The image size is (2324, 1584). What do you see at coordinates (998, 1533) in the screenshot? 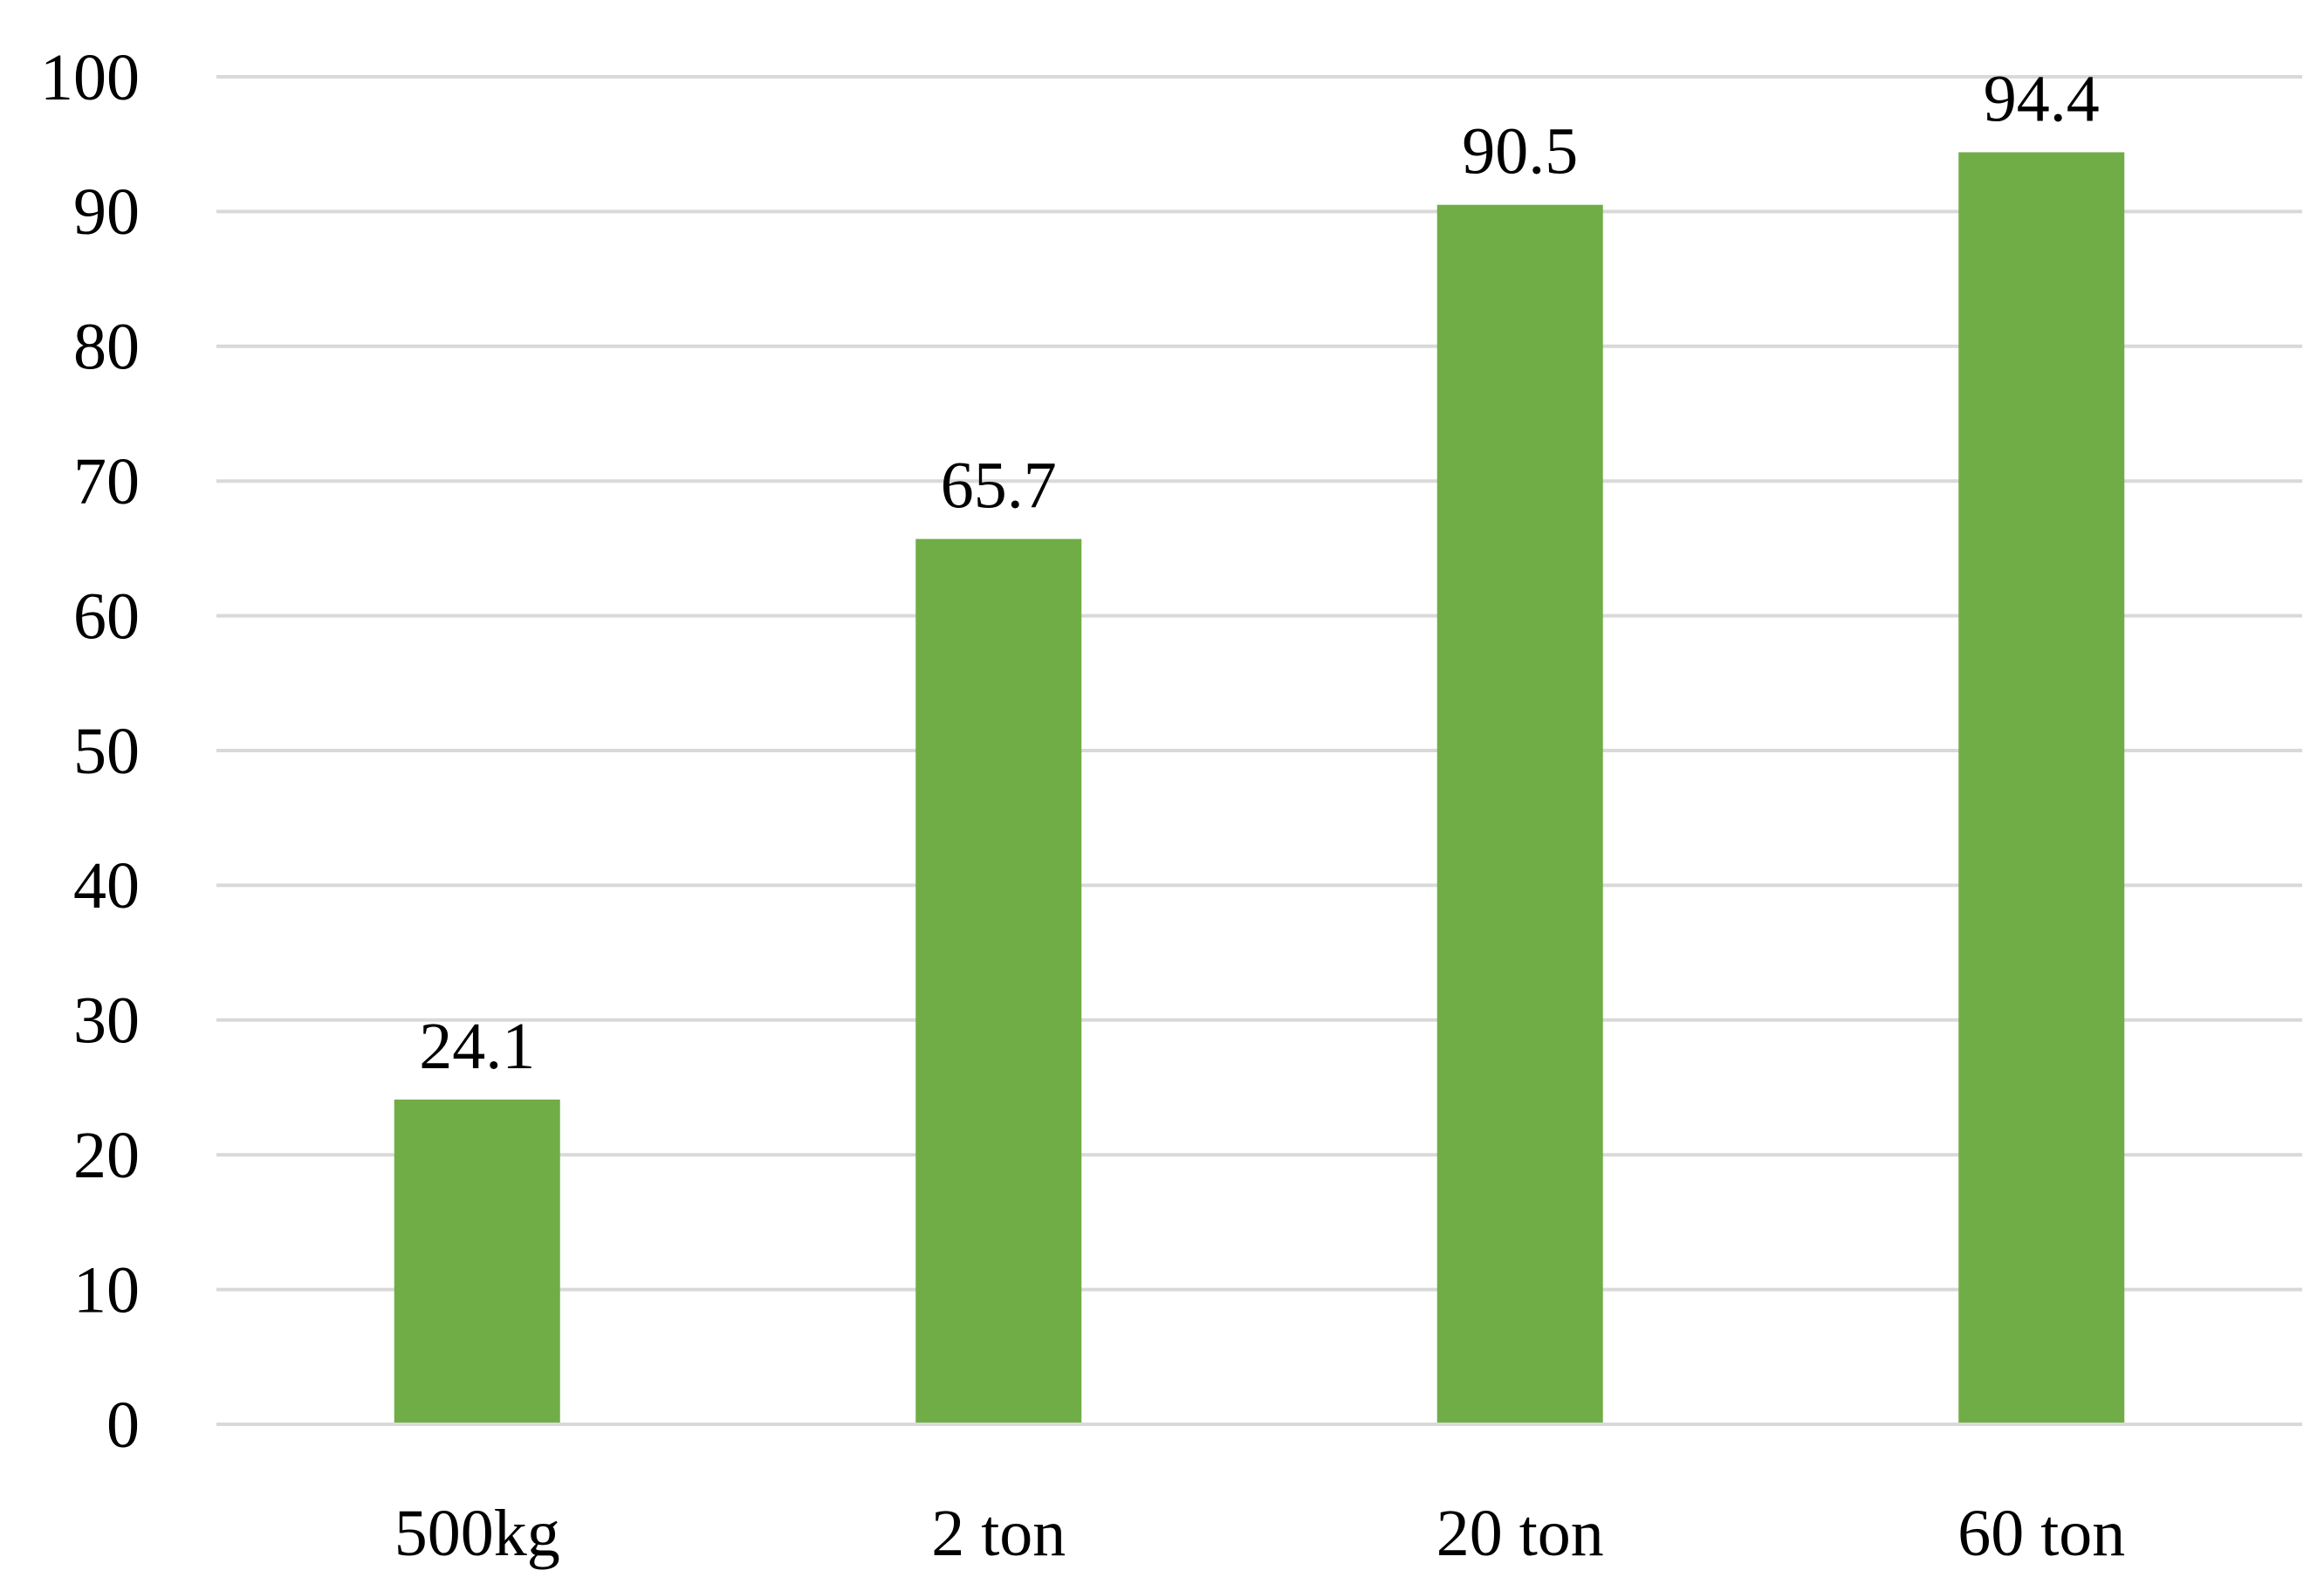
I see `x-category-label: 2 ton` at bounding box center [998, 1533].